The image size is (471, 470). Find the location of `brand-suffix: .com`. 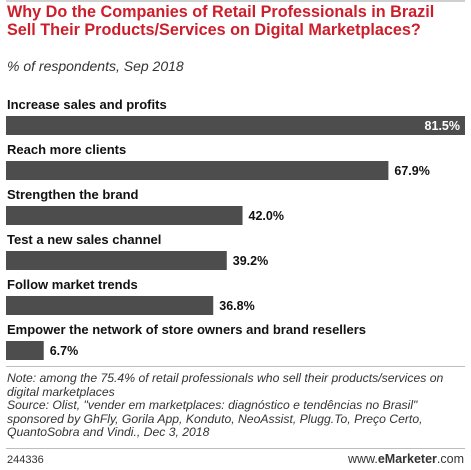

brand-suffix: .com is located at coordinates (450, 459).